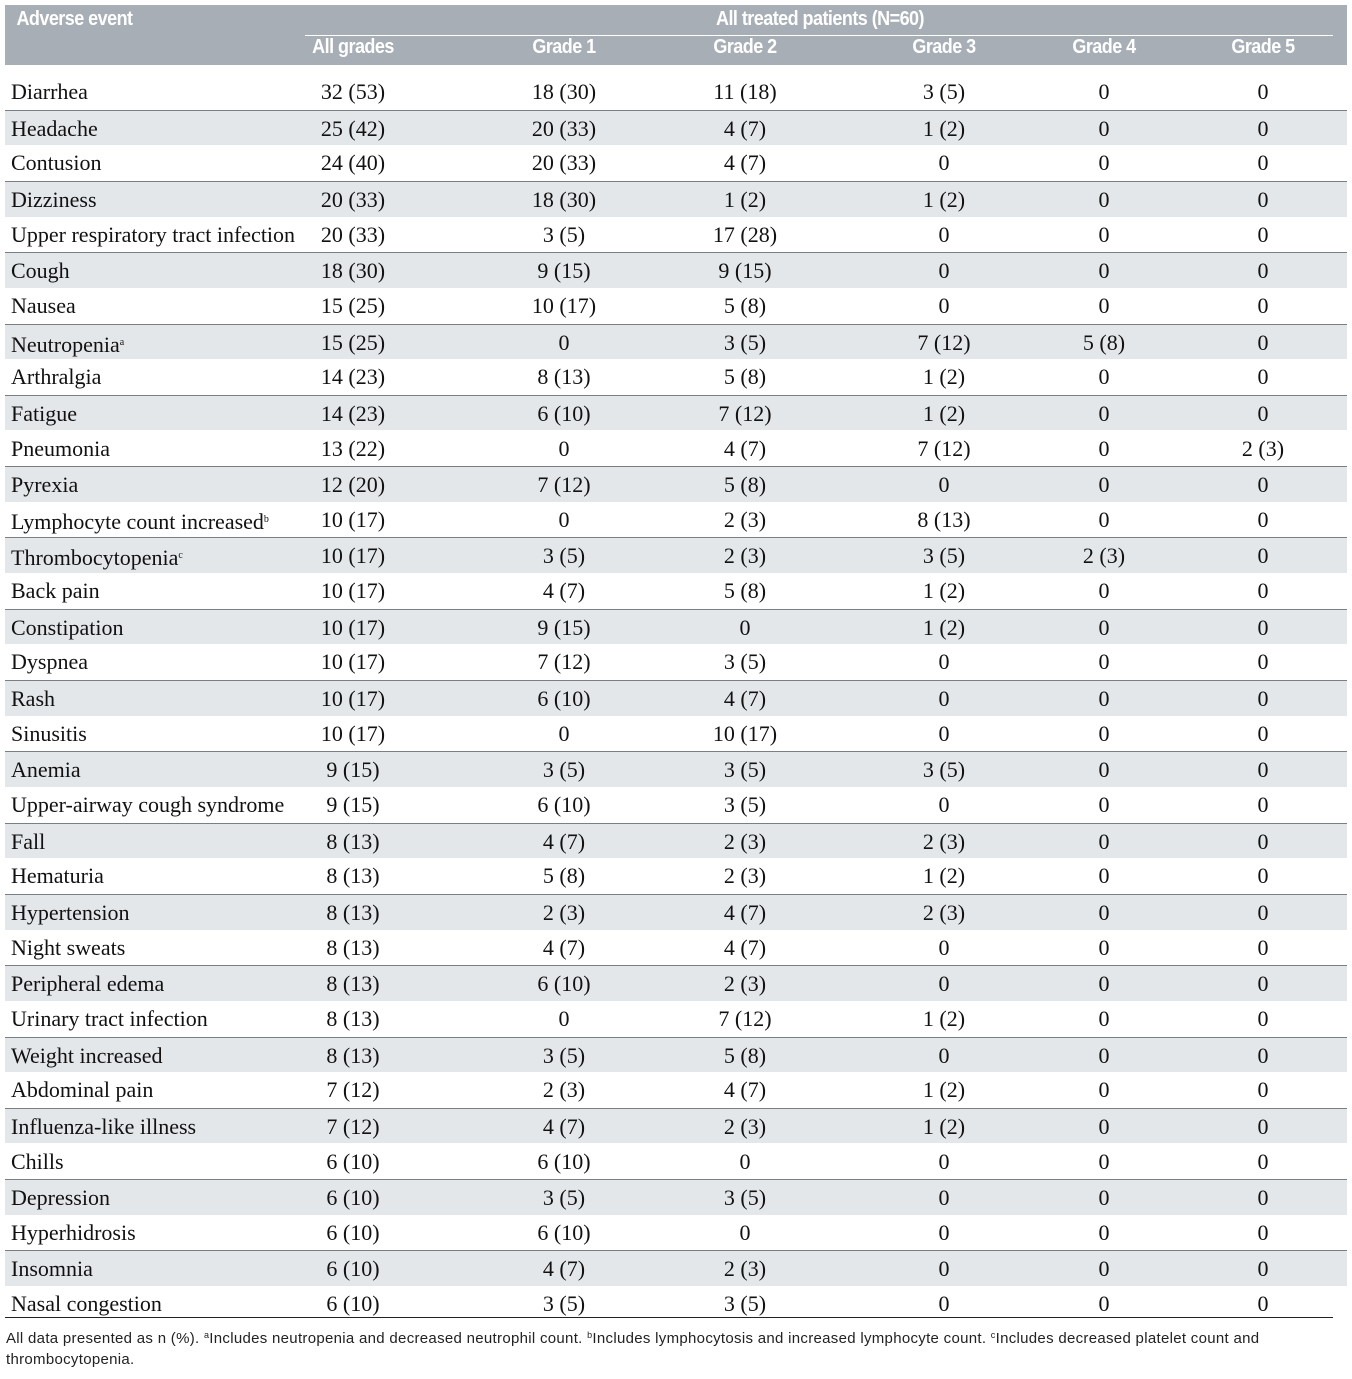 The width and height of the screenshot is (1352, 1379). I want to click on event-name: Back pain, so click(55, 590).